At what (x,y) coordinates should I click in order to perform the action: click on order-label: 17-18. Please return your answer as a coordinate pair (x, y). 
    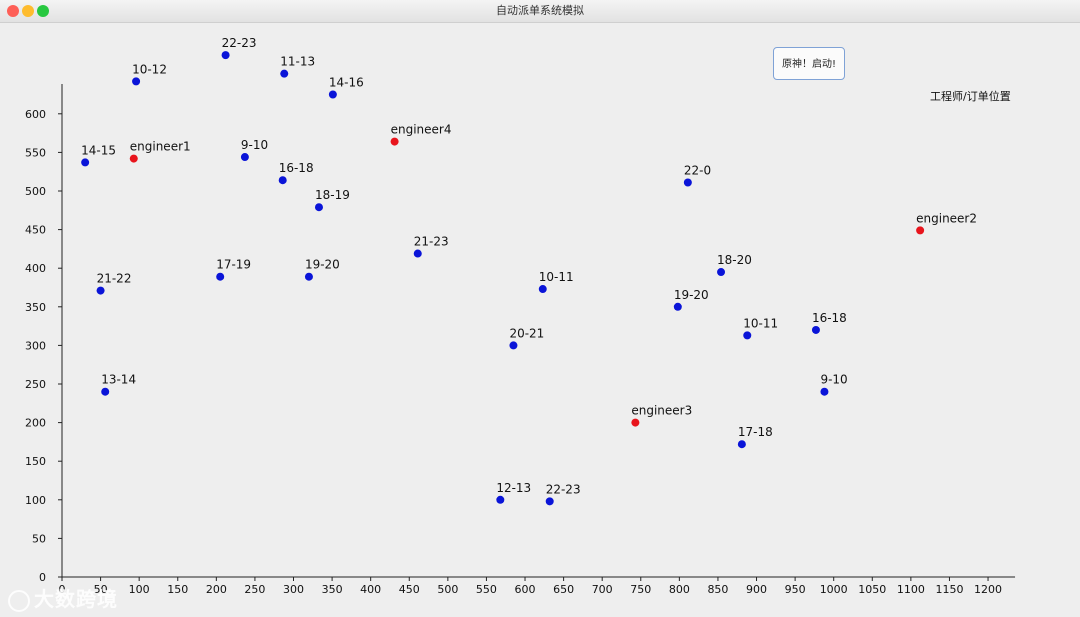
    Looking at the image, I should click on (755, 432).